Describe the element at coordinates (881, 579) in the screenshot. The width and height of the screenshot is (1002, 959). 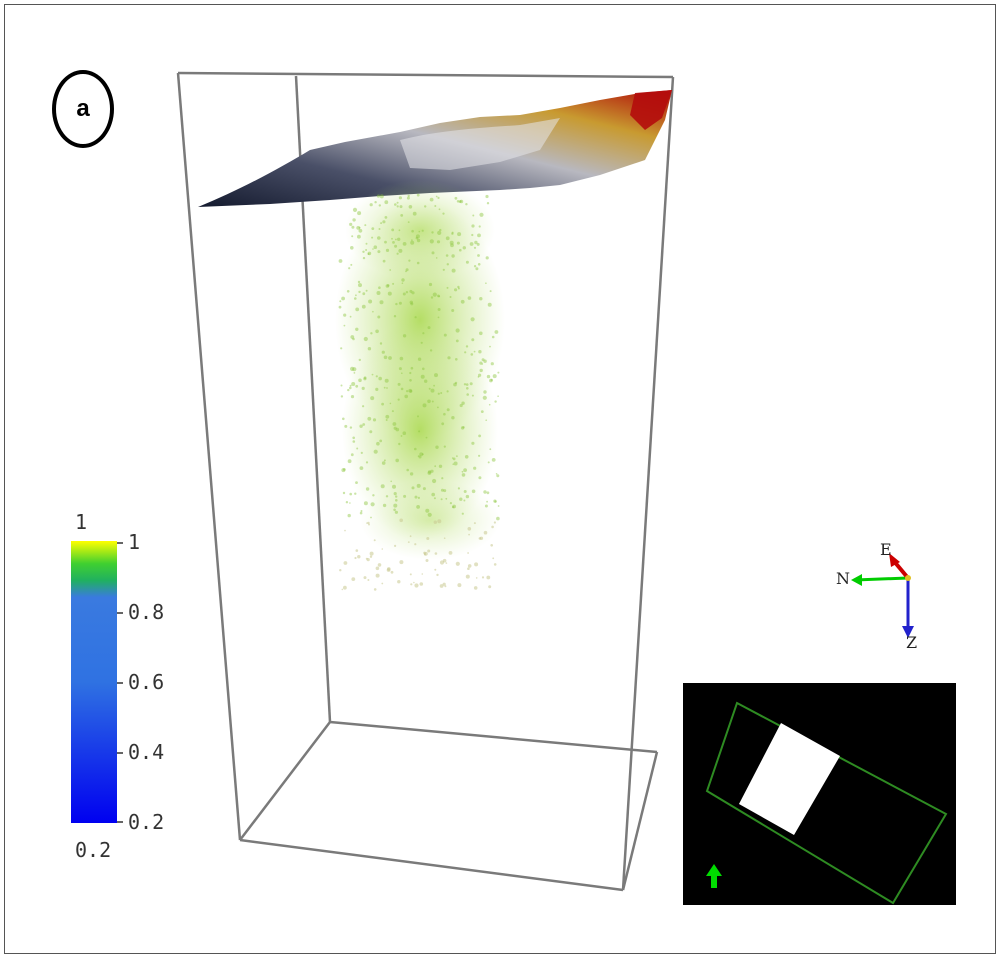
I see `n-axis` at that location.